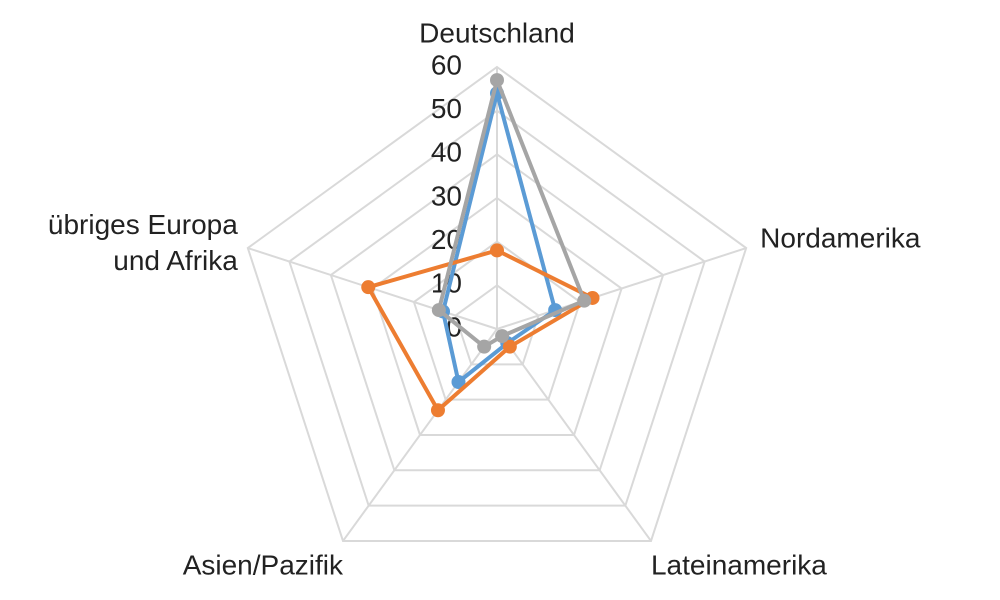 The width and height of the screenshot is (1000, 600). What do you see at coordinates (263, 564) in the screenshot?
I see `category-label: Asien/Pazifik` at bounding box center [263, 564].